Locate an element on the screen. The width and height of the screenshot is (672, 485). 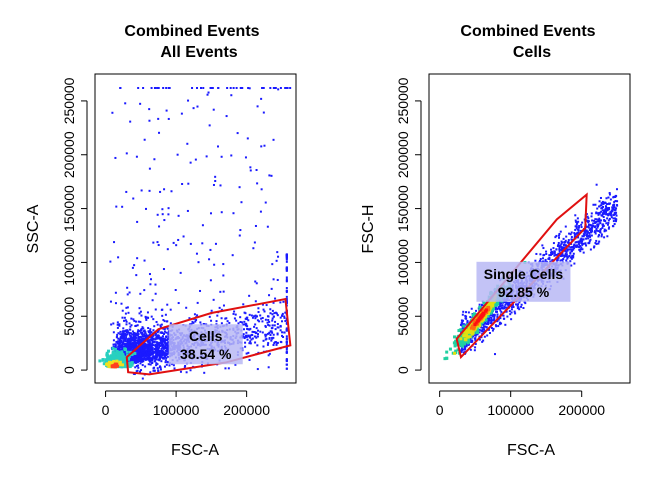
y-axis-label: SSC-A is located at coordinates (33, 228).